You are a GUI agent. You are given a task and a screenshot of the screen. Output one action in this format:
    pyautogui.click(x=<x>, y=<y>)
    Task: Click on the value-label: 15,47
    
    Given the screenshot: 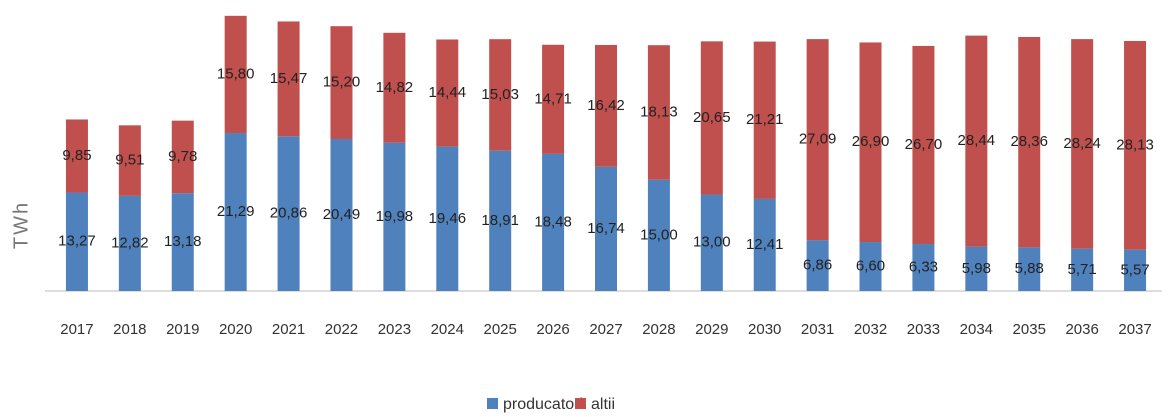 What is the action you would take?
    pyautogui.click(x=289, y=78)
    